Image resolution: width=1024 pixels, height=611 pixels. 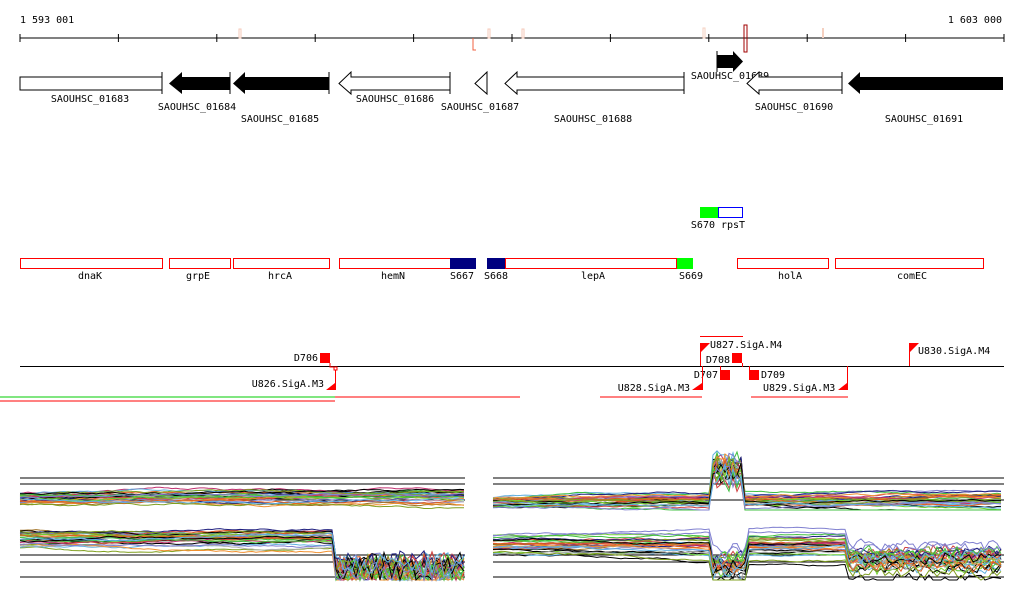 What do you see at coordinates (685, 263) in the screenshot?
I see `feature-S669` at bounding box center [685, 263].